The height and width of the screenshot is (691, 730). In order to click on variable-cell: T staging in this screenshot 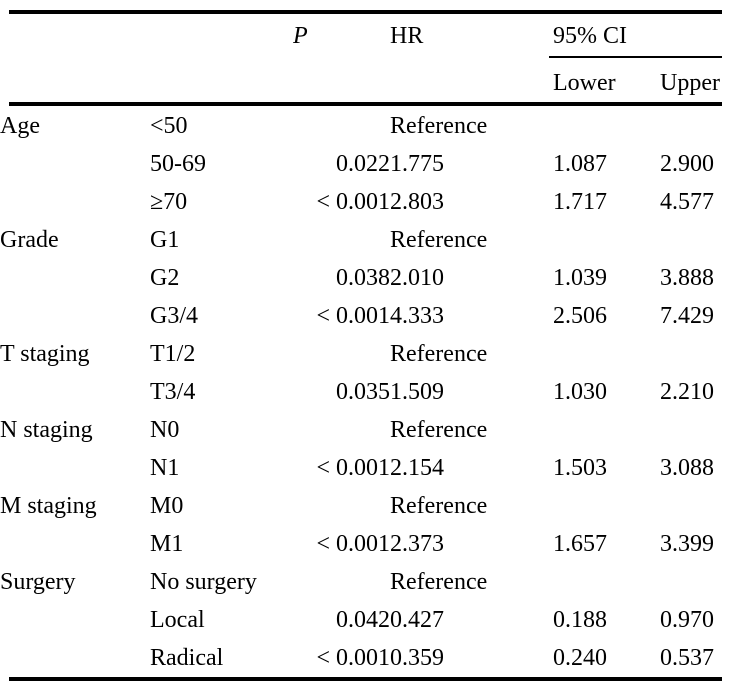, I will do `click(45, 353)`.